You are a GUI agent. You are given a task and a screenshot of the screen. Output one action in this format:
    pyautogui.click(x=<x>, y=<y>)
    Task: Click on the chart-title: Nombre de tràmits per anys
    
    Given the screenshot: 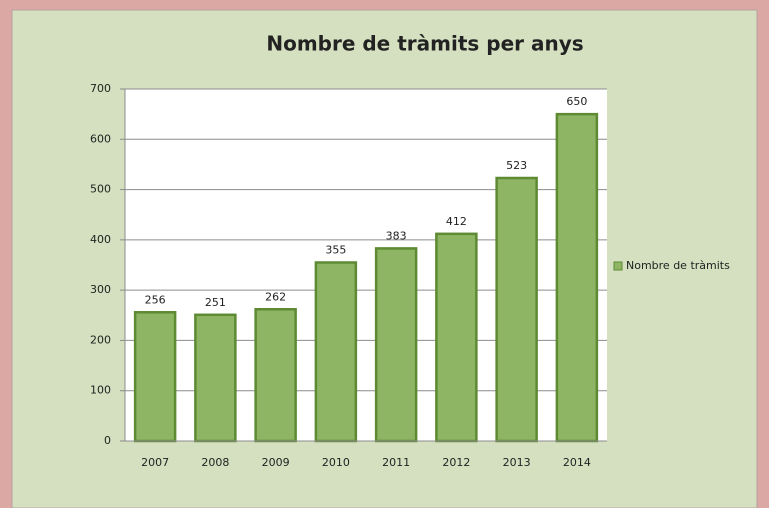 What is the action you would take?
    pyautogui.click(x=424, y=44)
    